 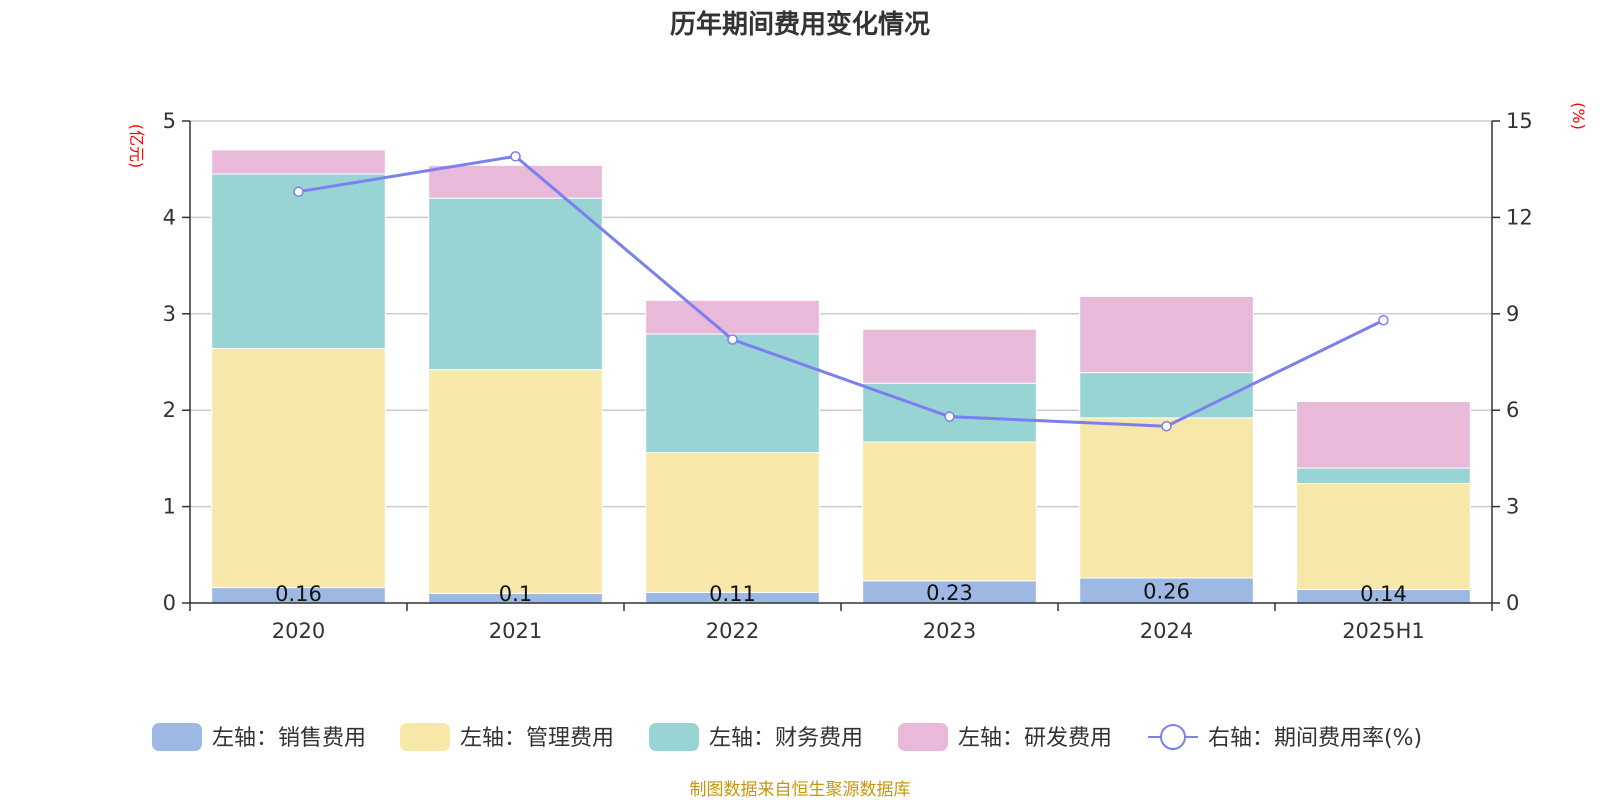 What do you see at coordinates (298, 631) in the screenshot?
I see `x-tick-label: 2020` at bounding box center [298, 631].